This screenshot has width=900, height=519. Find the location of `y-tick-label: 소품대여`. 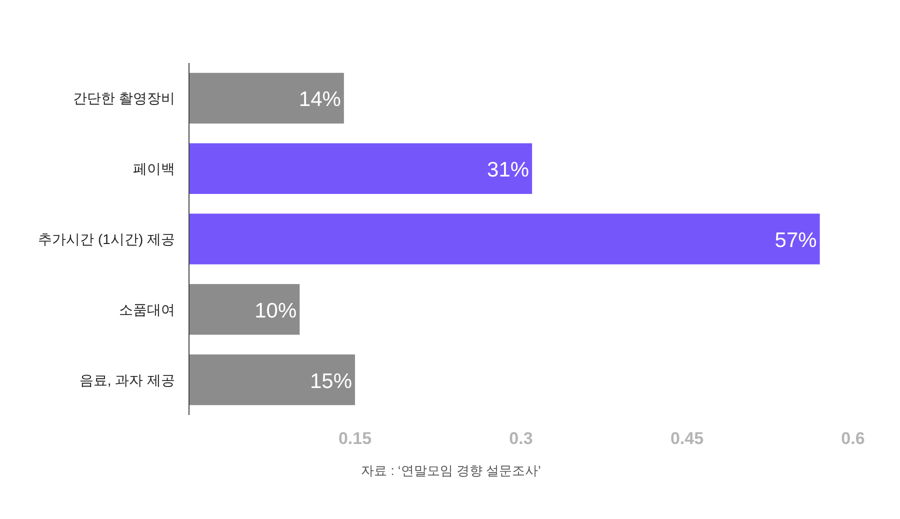

y-tick-label: 소품대여 is located at coordinates (147, 309).